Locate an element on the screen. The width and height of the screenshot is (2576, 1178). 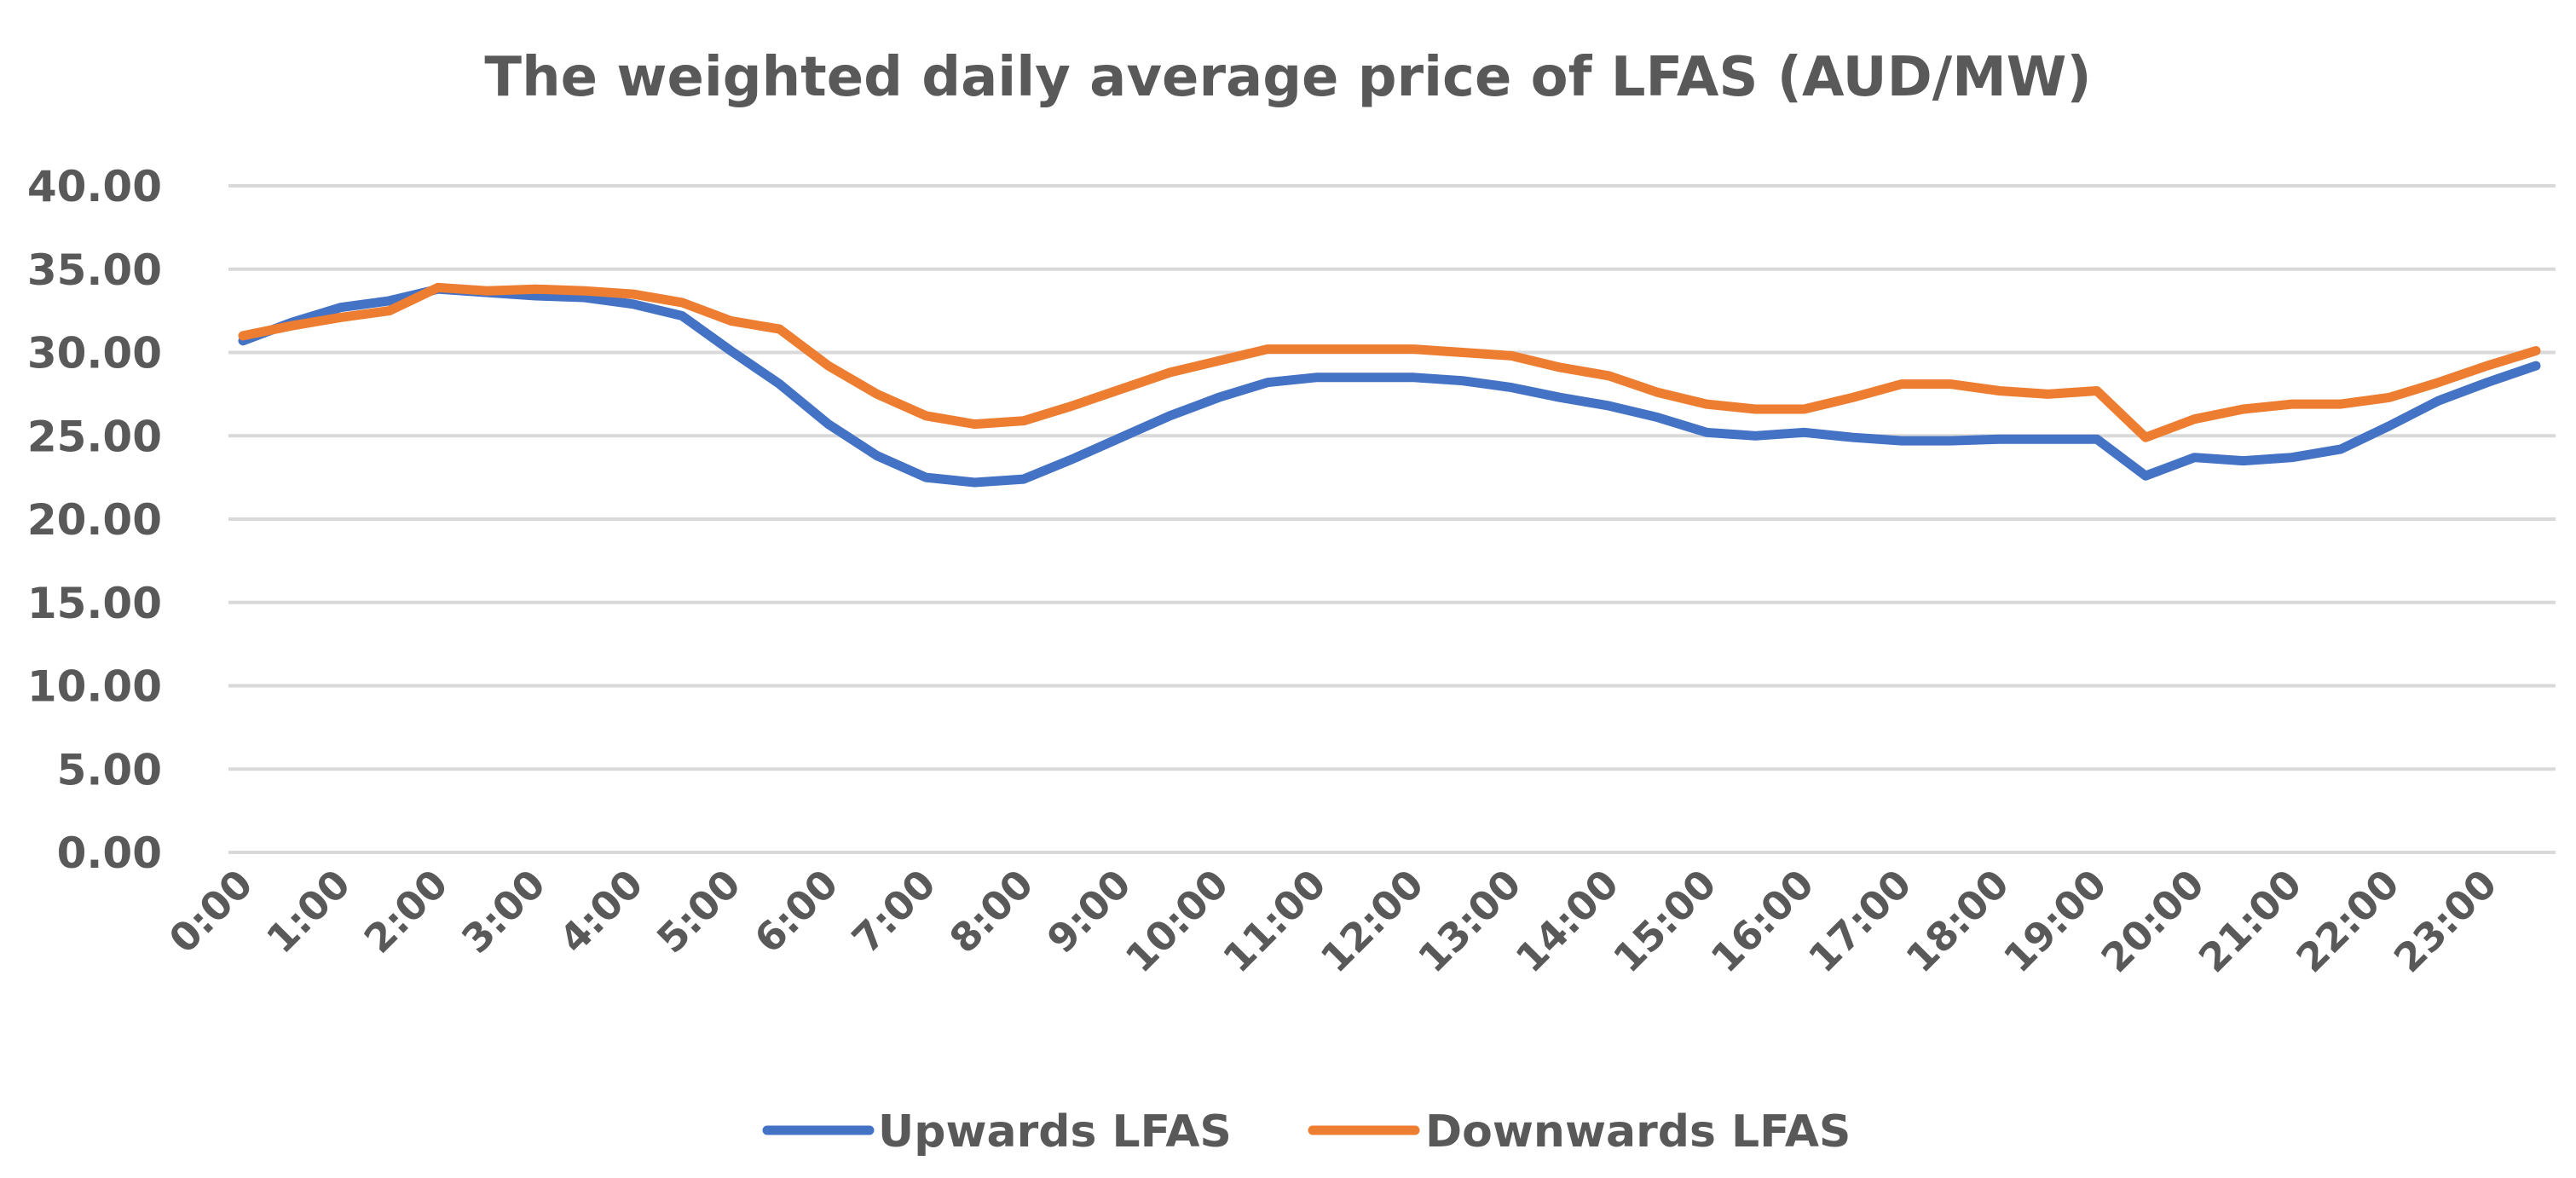
x-tick-label: 2:00 is located at coordinates (406, 911).